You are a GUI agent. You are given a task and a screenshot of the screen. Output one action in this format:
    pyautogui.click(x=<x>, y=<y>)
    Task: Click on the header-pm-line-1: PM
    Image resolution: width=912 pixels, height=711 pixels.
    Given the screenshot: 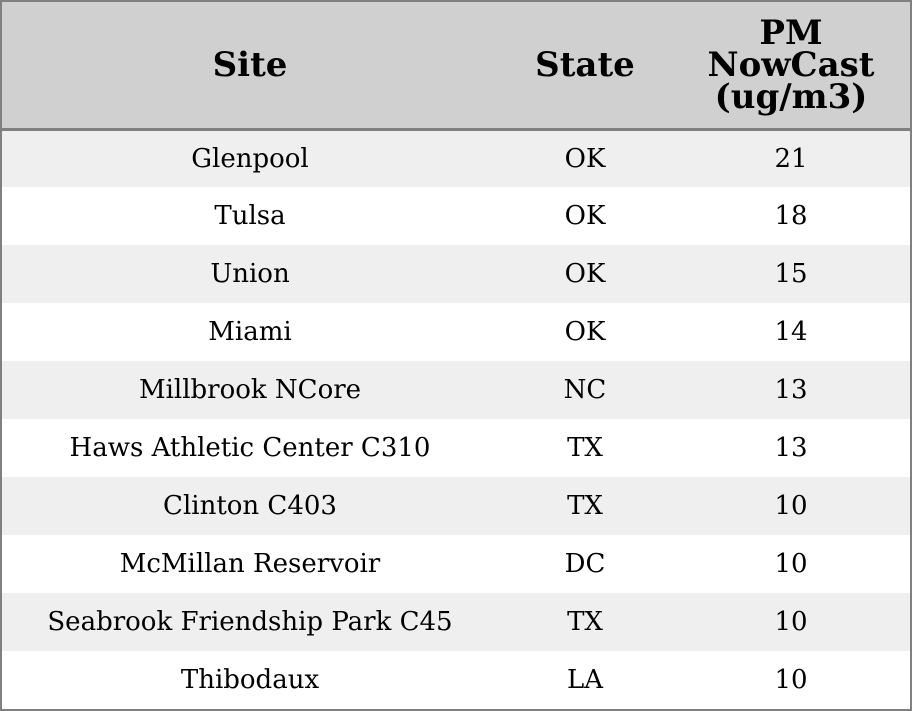 What is the action you would take?
    pyautogui.click(x=791, y=32)
    